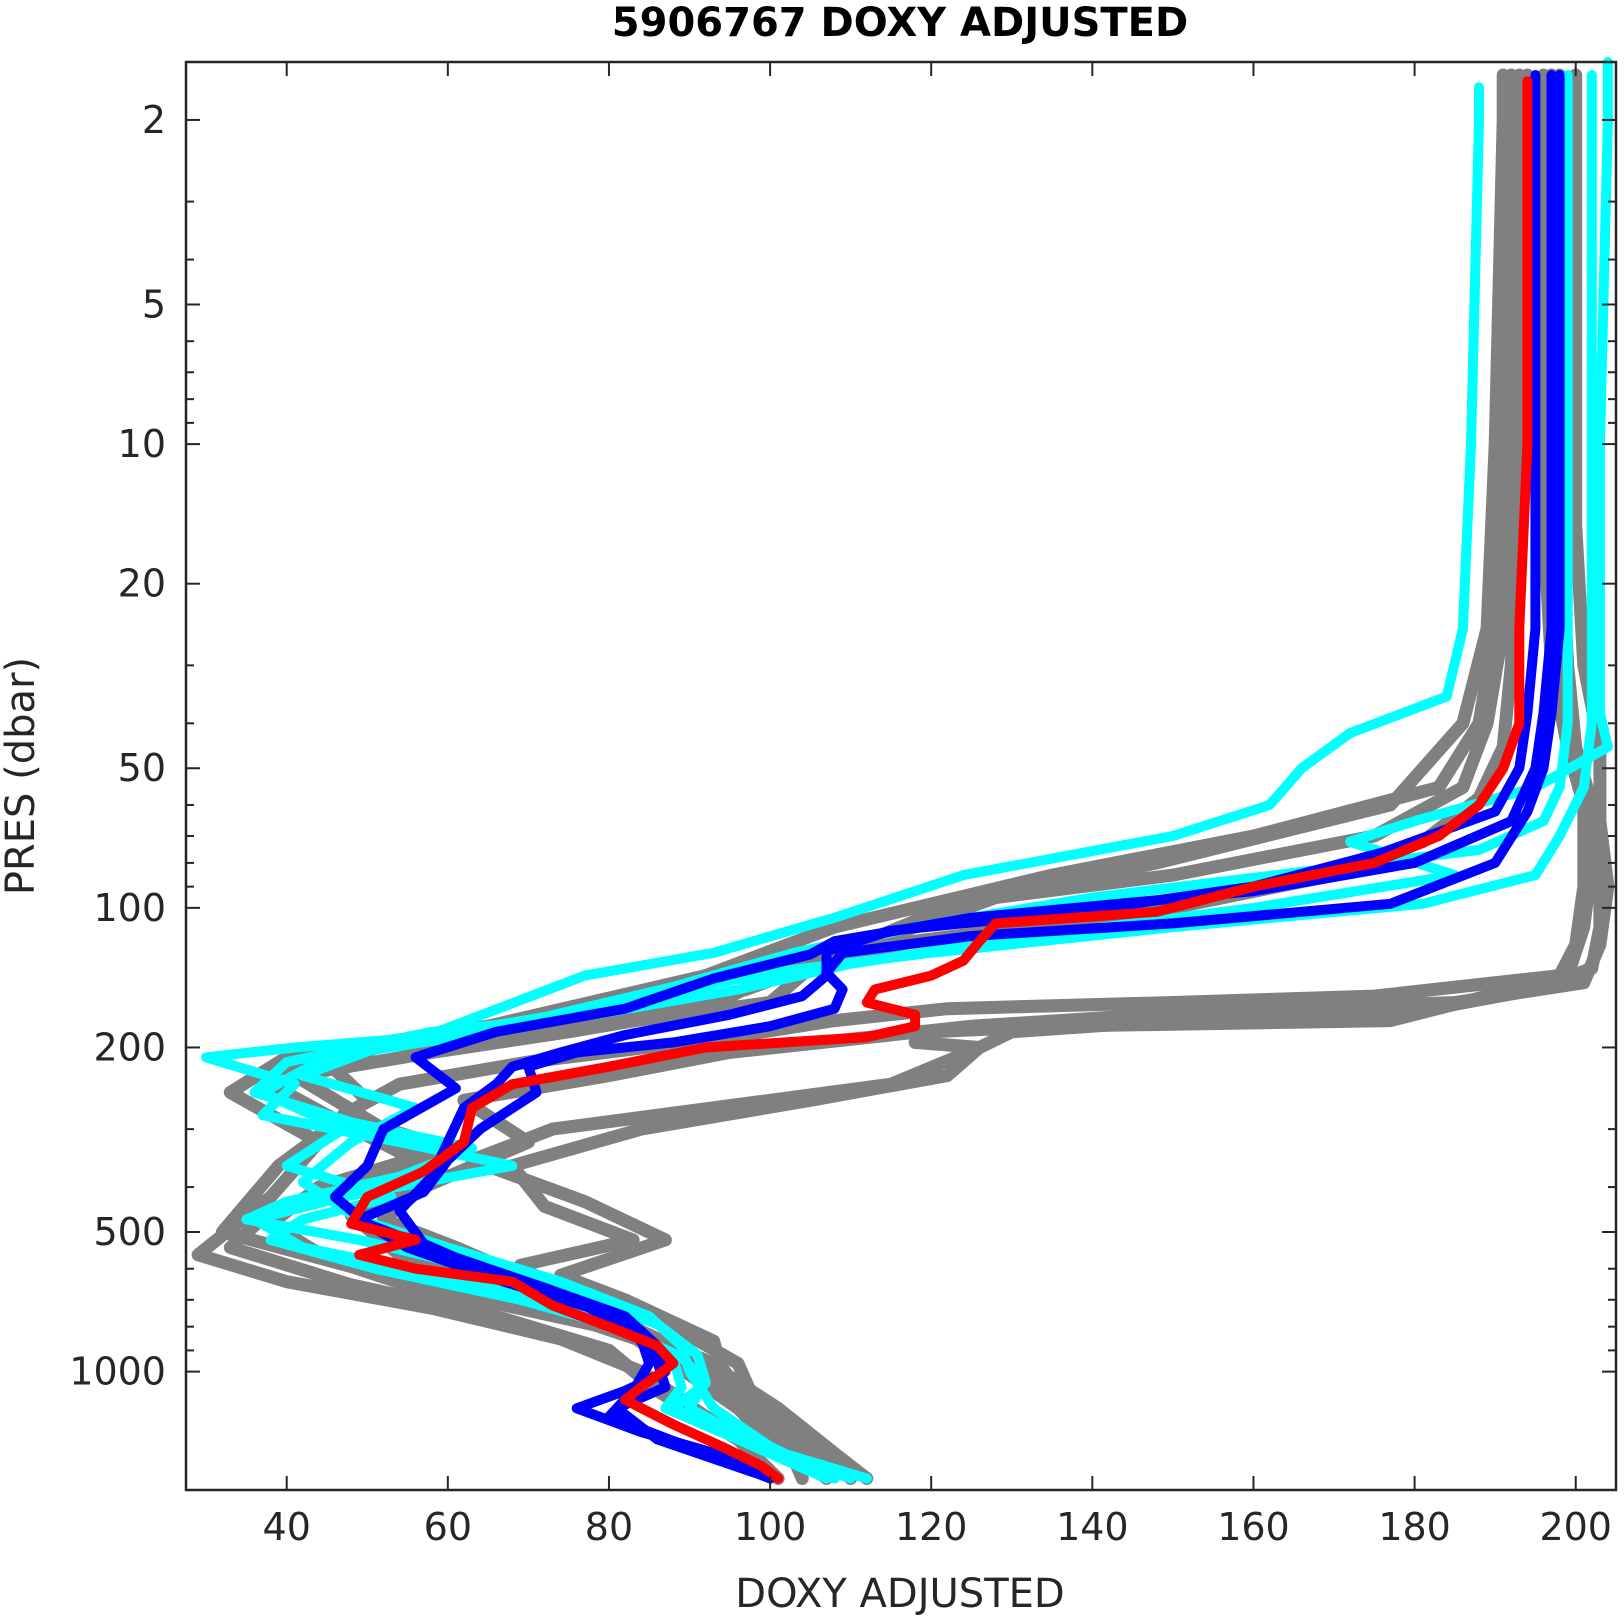 The height and width of the screenshot is (1622, 1624). What do you see at coordinates (129, 1047) in the screenshot?
I see `y-tick-label: 200` at bounding box center [129, 1047].